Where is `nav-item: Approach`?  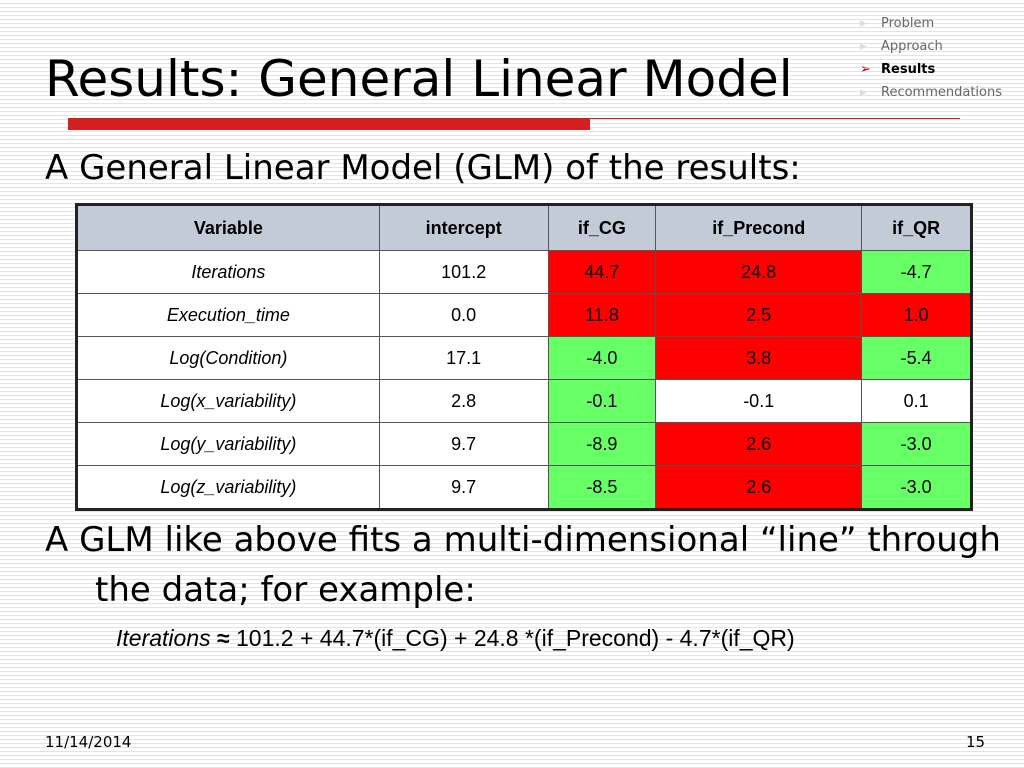 nav-item: Approach is located at coordinates (930, 46).